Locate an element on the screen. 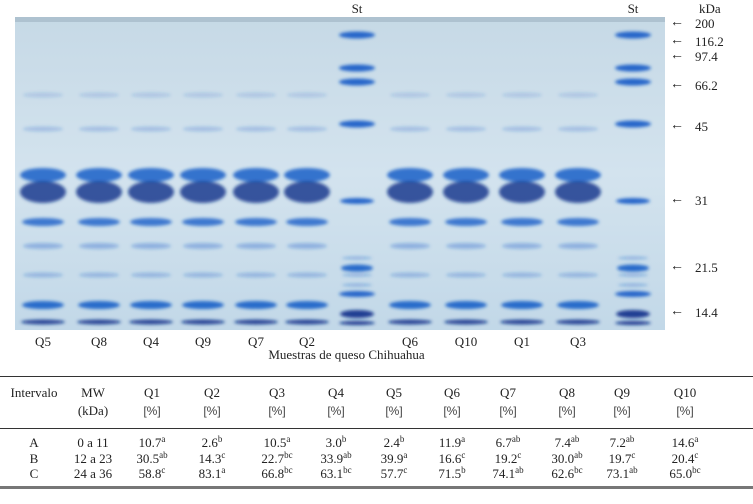 This screenshot has width=753, height=504. value: 58.8 is located at coordinates (150, 473).